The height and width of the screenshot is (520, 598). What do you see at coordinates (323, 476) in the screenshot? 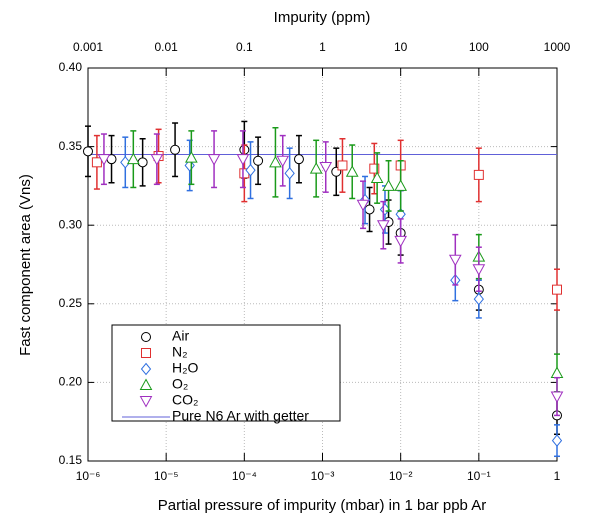
I see `x-tick-label: 10⁻³` at bounding box center [323, 476].